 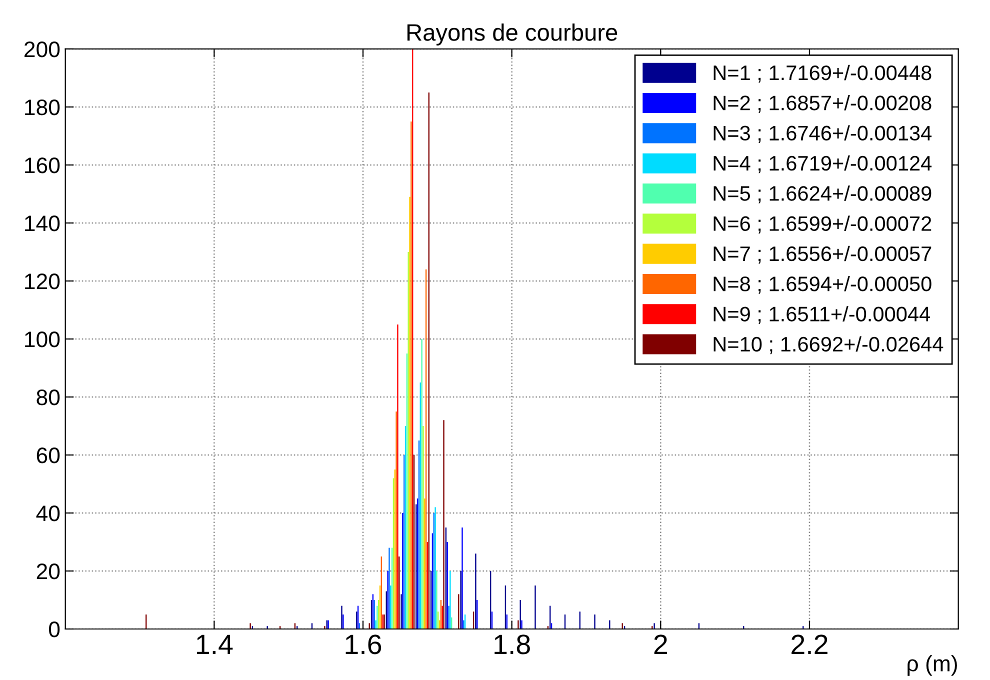 What do you see at coordinates (823, 225) in the screenshot?
I see `legend-label: N=6 ; 1.6599+/-0.00072` at bounding box center [823, 225].